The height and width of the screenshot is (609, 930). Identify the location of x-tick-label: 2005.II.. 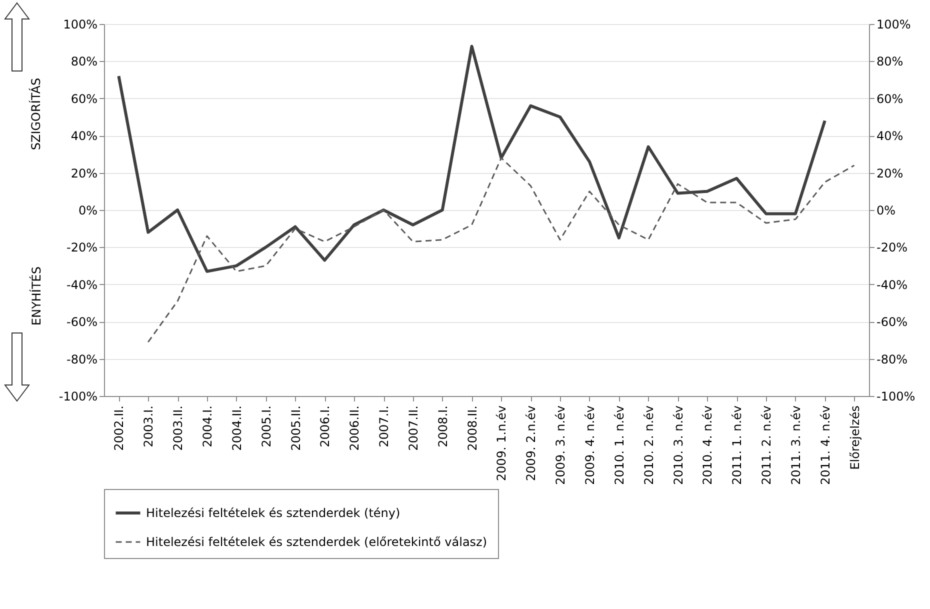
(295, 428).